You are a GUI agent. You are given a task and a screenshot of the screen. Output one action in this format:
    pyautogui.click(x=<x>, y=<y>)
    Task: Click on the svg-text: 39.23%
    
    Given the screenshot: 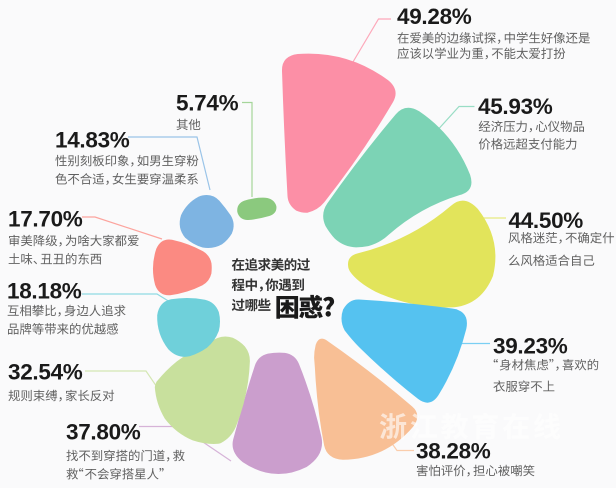 What is the action you would take?
    pyautogui.click(x=530, y=346)
    